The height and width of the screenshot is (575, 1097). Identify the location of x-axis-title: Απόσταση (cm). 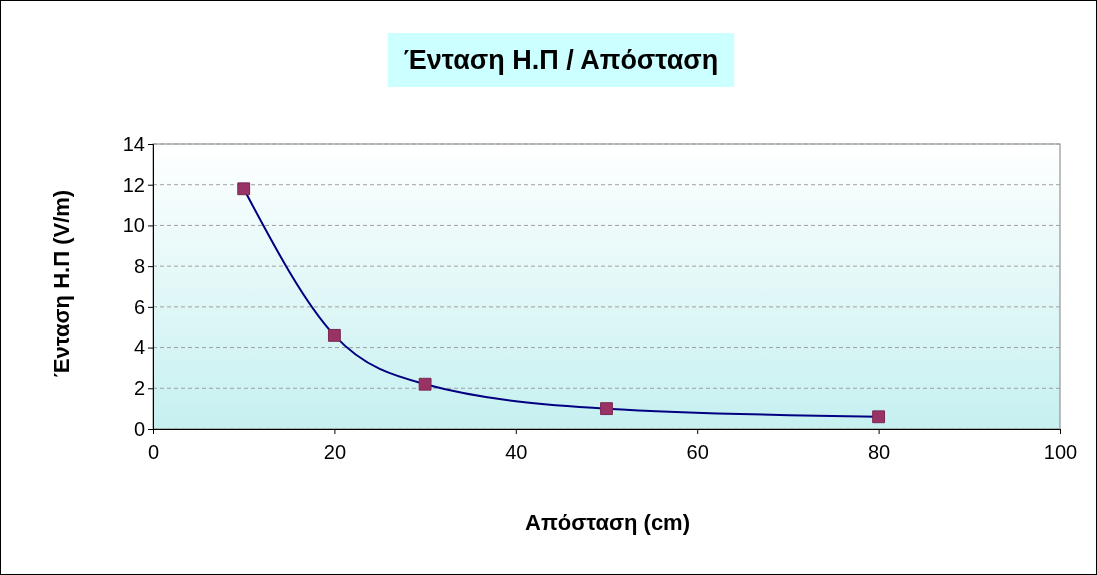
(607, 522).